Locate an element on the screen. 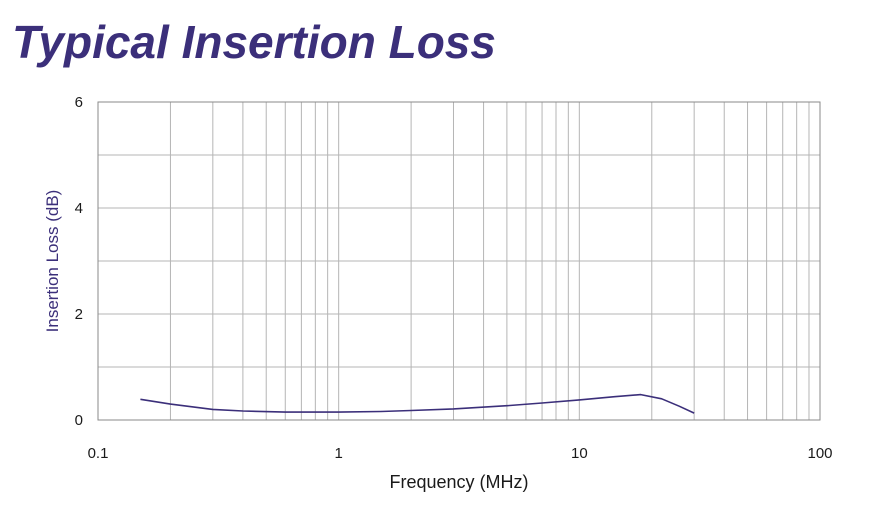  x-tick-labels: 0.1 1 10 100 is located at coordinates (460, 453).